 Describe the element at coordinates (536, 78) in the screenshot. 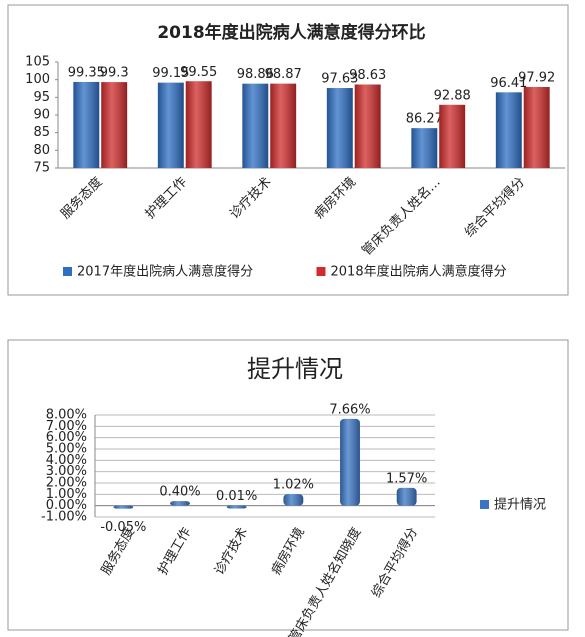

I see `data-label: 97.92` at that location.